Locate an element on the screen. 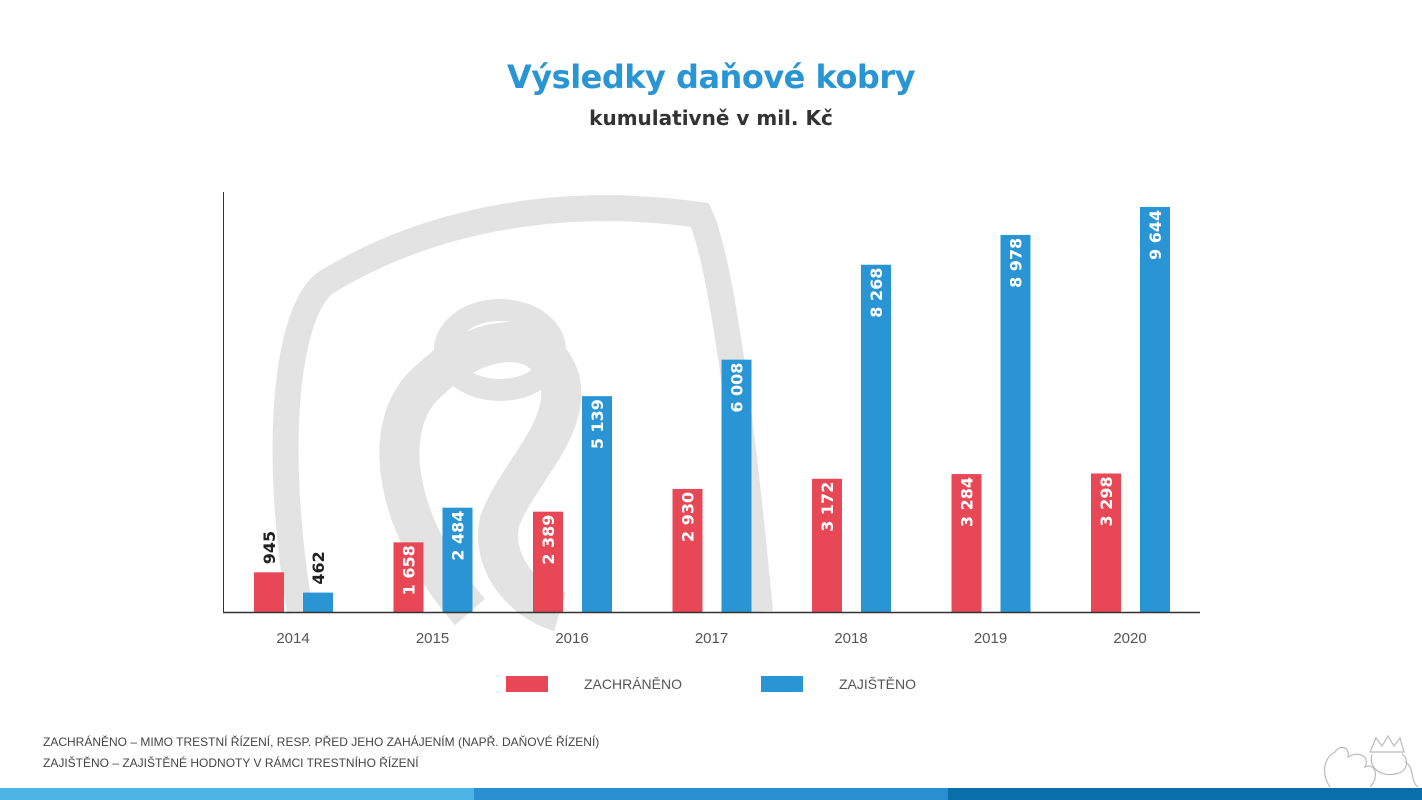  data-label: 945 is located at coordinates (269, 547).